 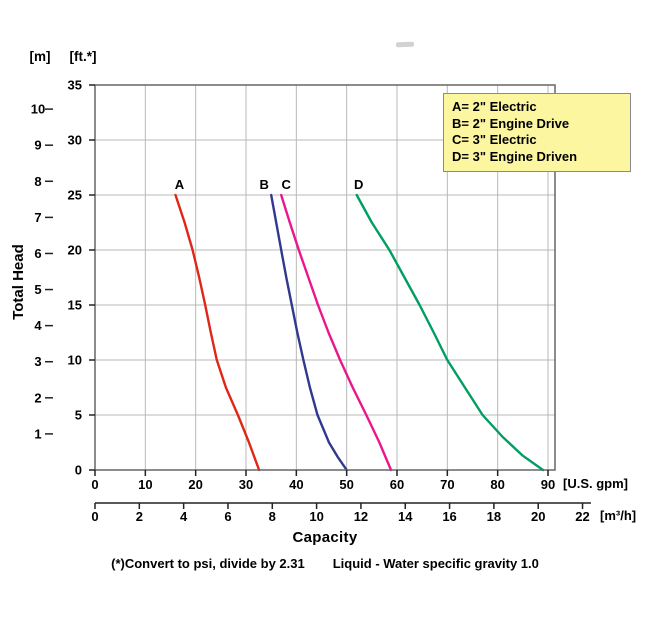 What do you see at coordinates (75, 360) in the screenshot?
I see `ft-tick-label: 10` at bounding box center [75, 360].